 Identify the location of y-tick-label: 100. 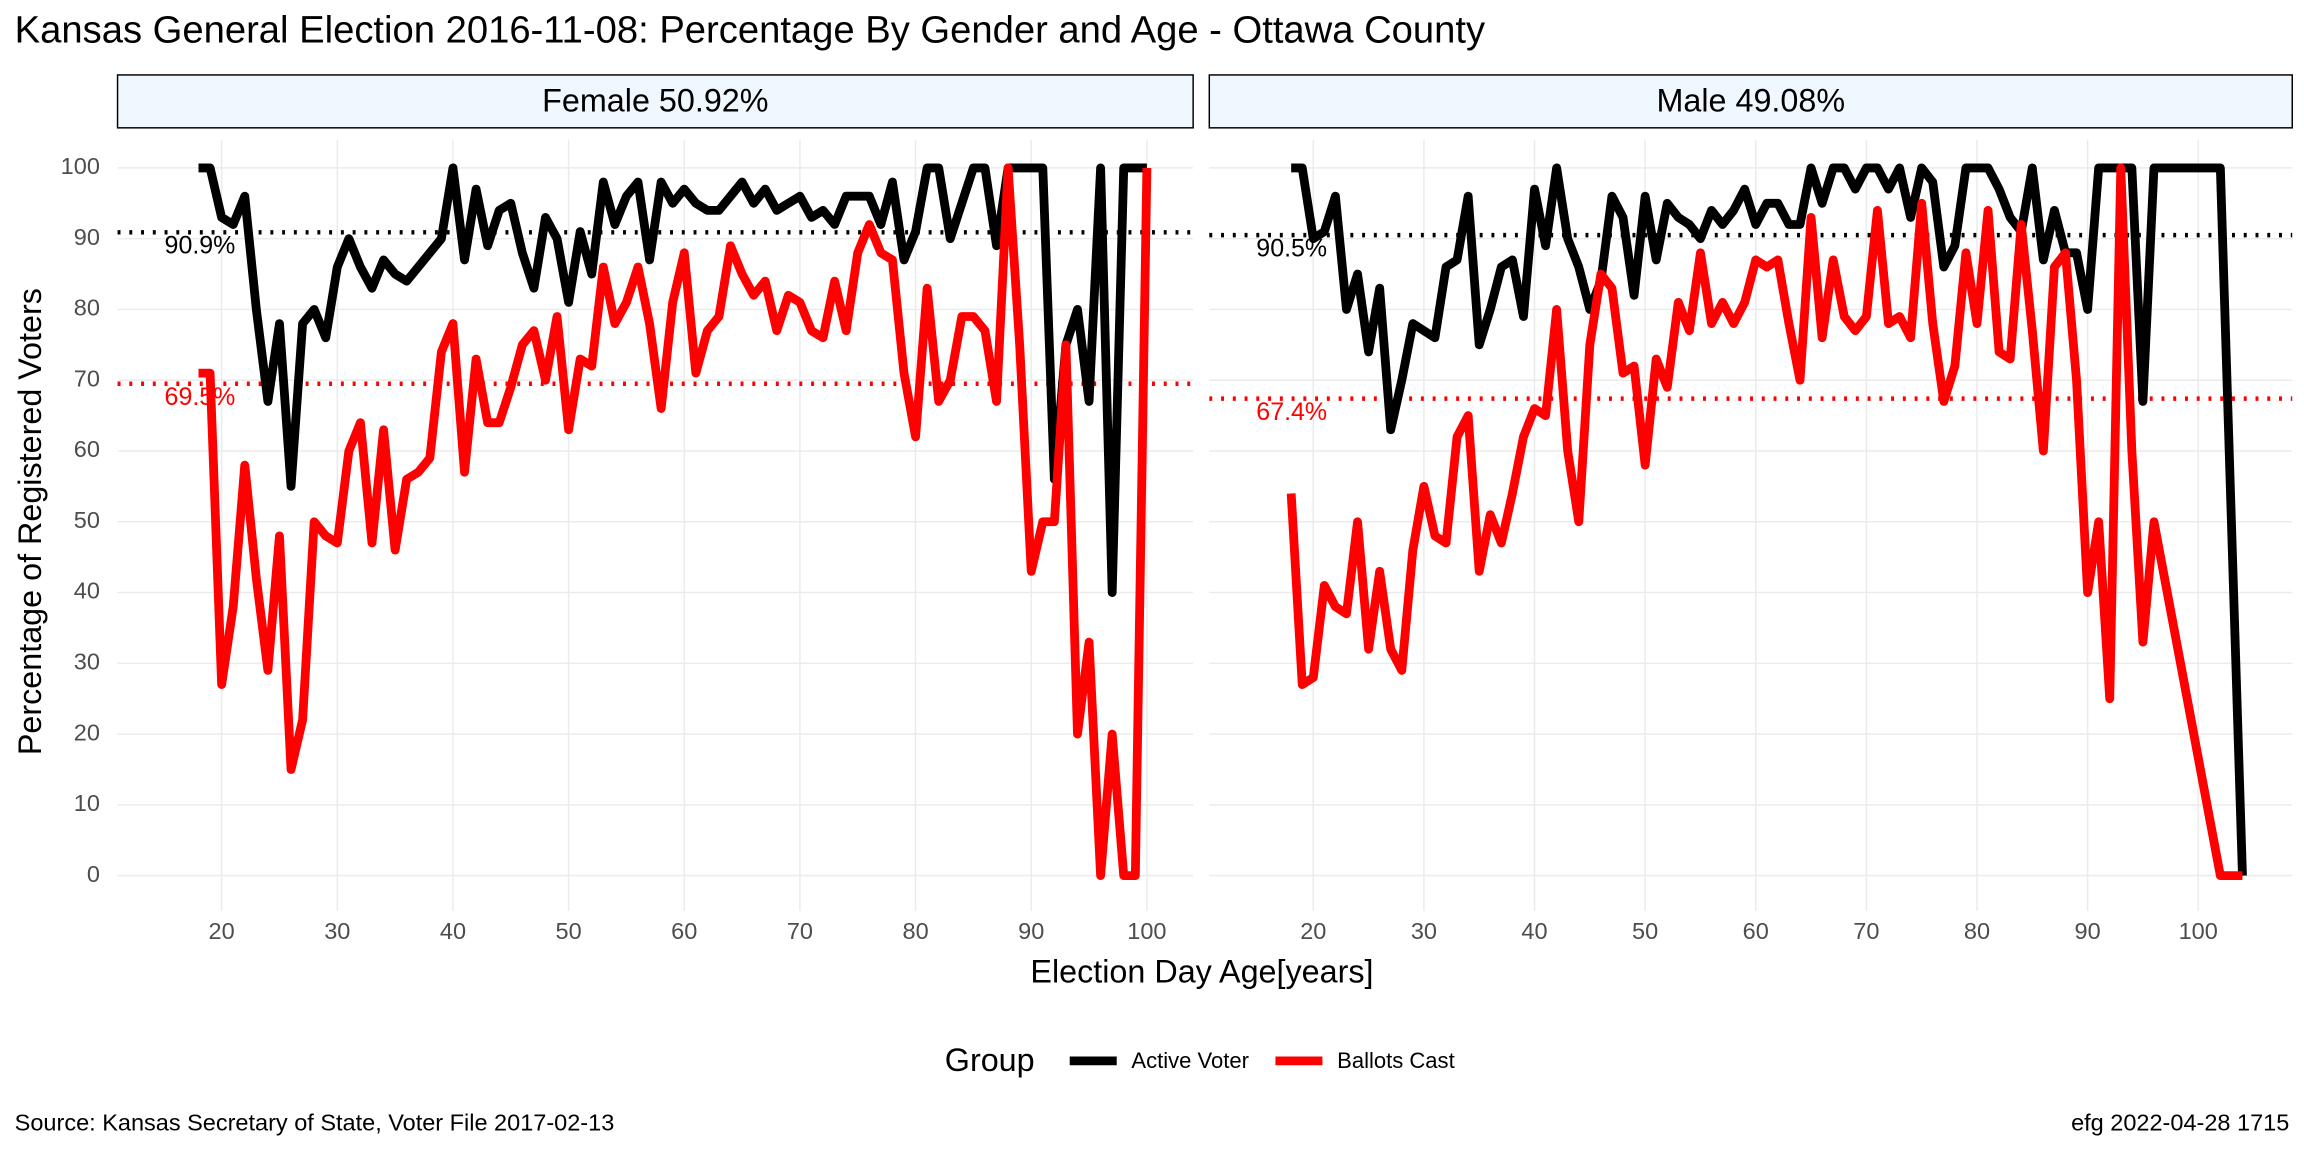
(80, 166).